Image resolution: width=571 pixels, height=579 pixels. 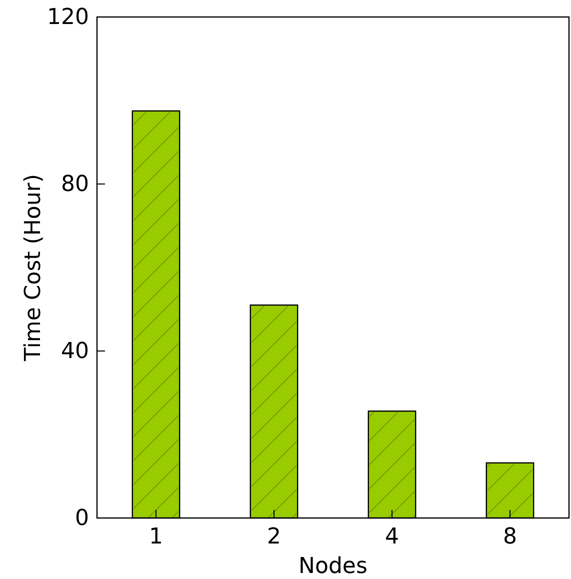 What do you see at coordinates (82, 519) in the screenshot?
I see `y-tick-label: 0` at bounding box center [82, 519].